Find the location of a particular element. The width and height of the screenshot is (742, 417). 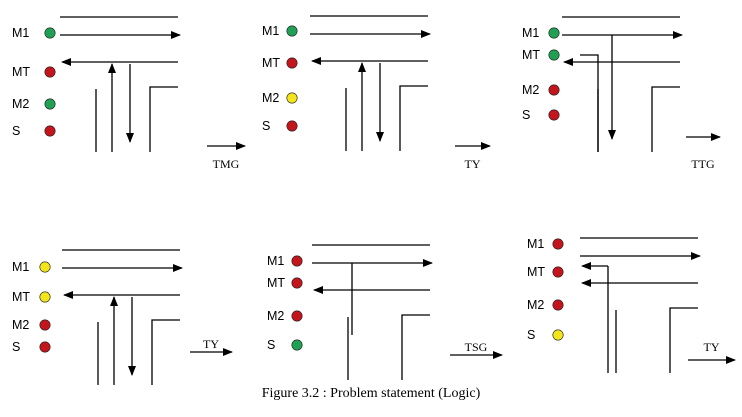

figure-caption: Figure 3.2 : Problem statement (Logic) is located at coordinates (371, 393).